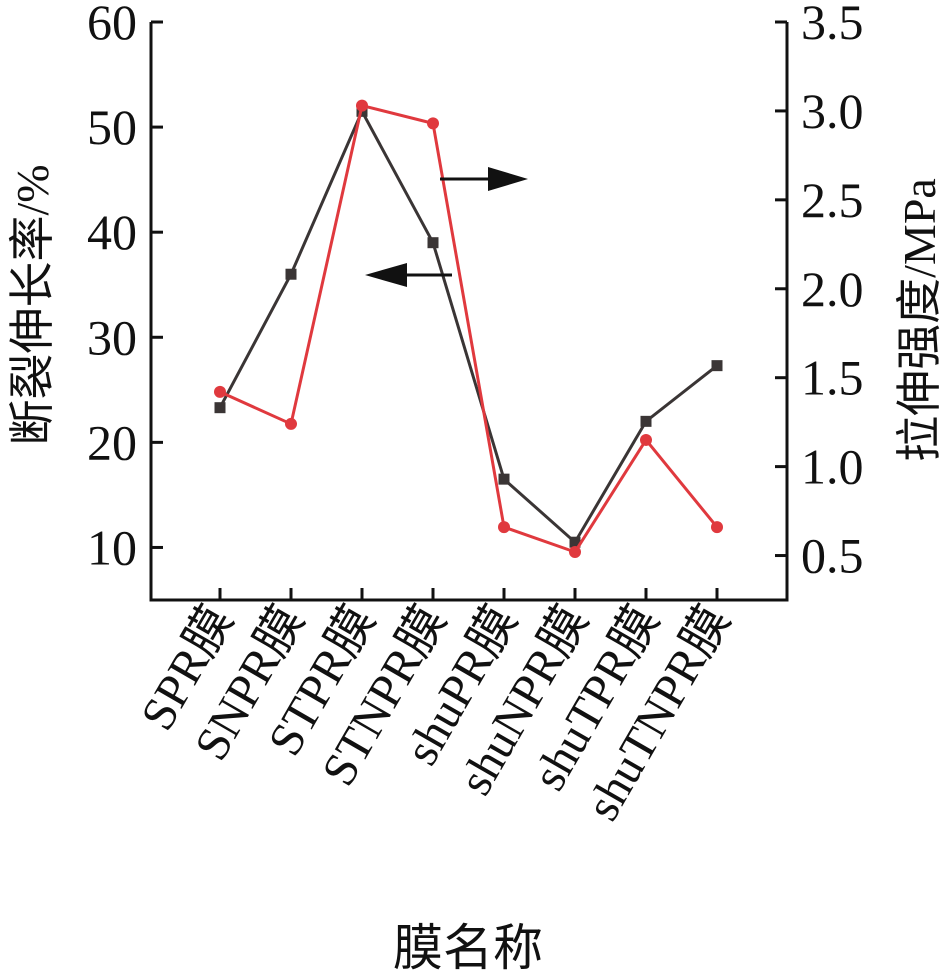  What do you see at coordinates (112, 442) in the screenshot?
I see `left-tick-label: 20` at bounding box center [112, 442].